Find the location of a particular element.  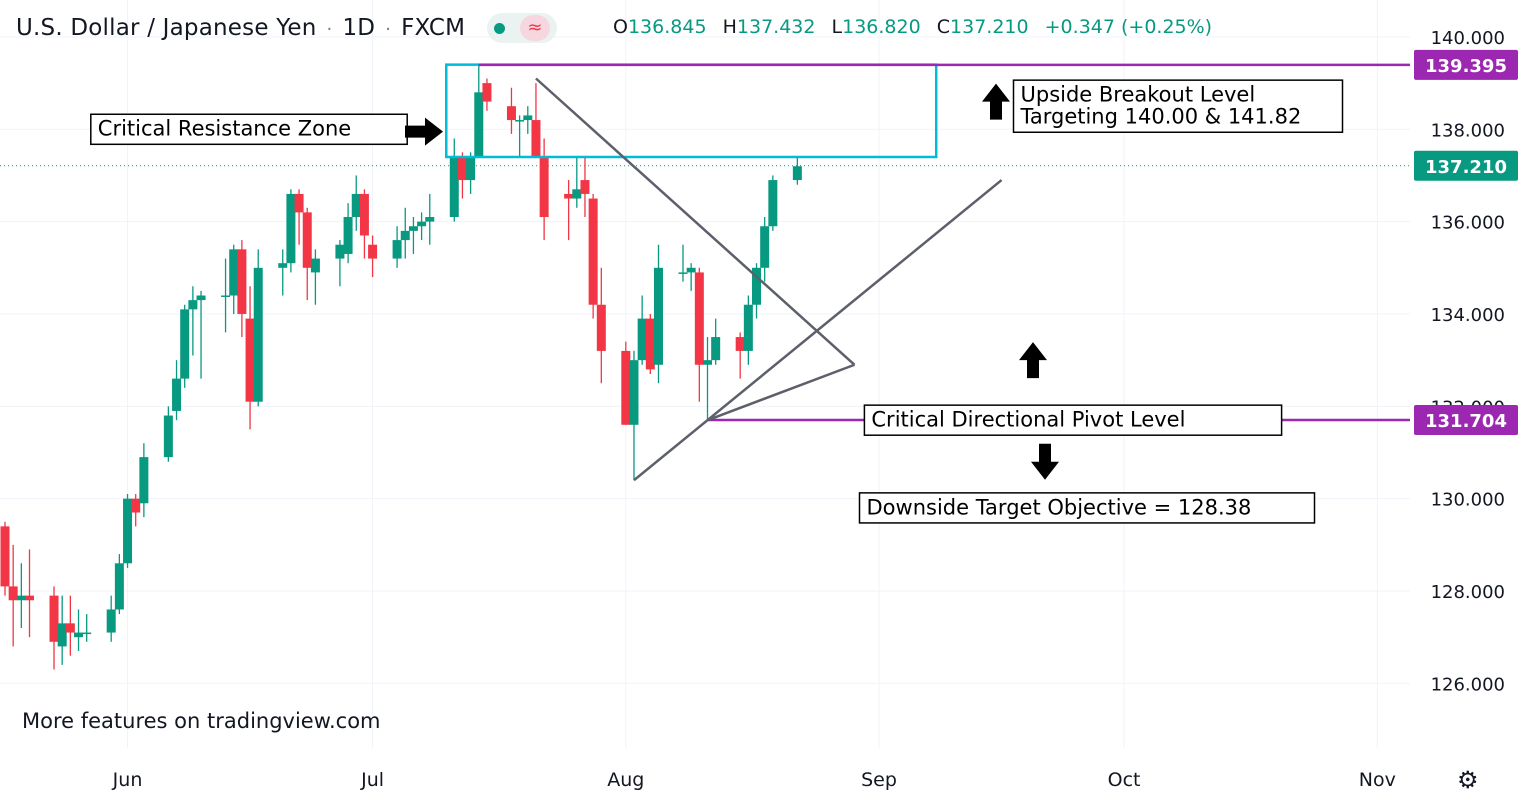

trendline is located at coordinates (781, 392).